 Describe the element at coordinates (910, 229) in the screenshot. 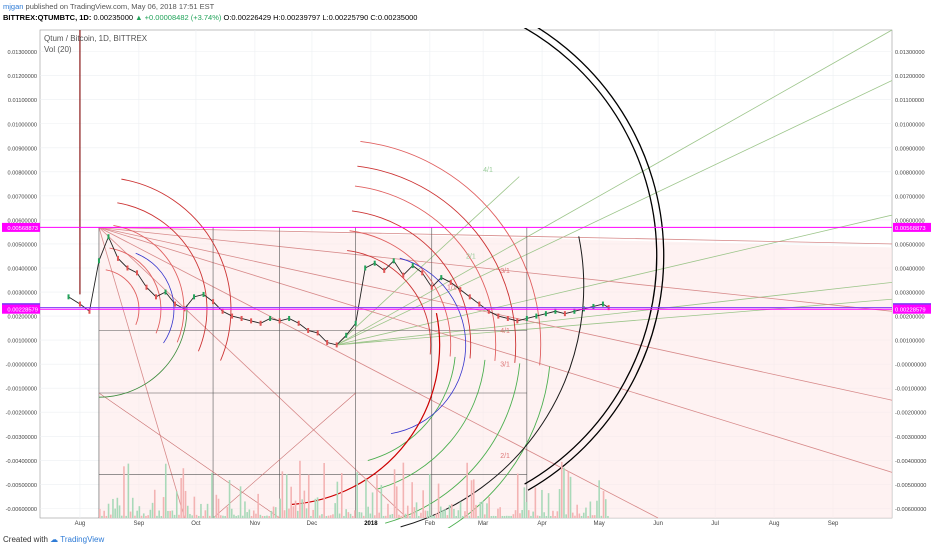

I see `level-label-right: 0.00568873` at that location.